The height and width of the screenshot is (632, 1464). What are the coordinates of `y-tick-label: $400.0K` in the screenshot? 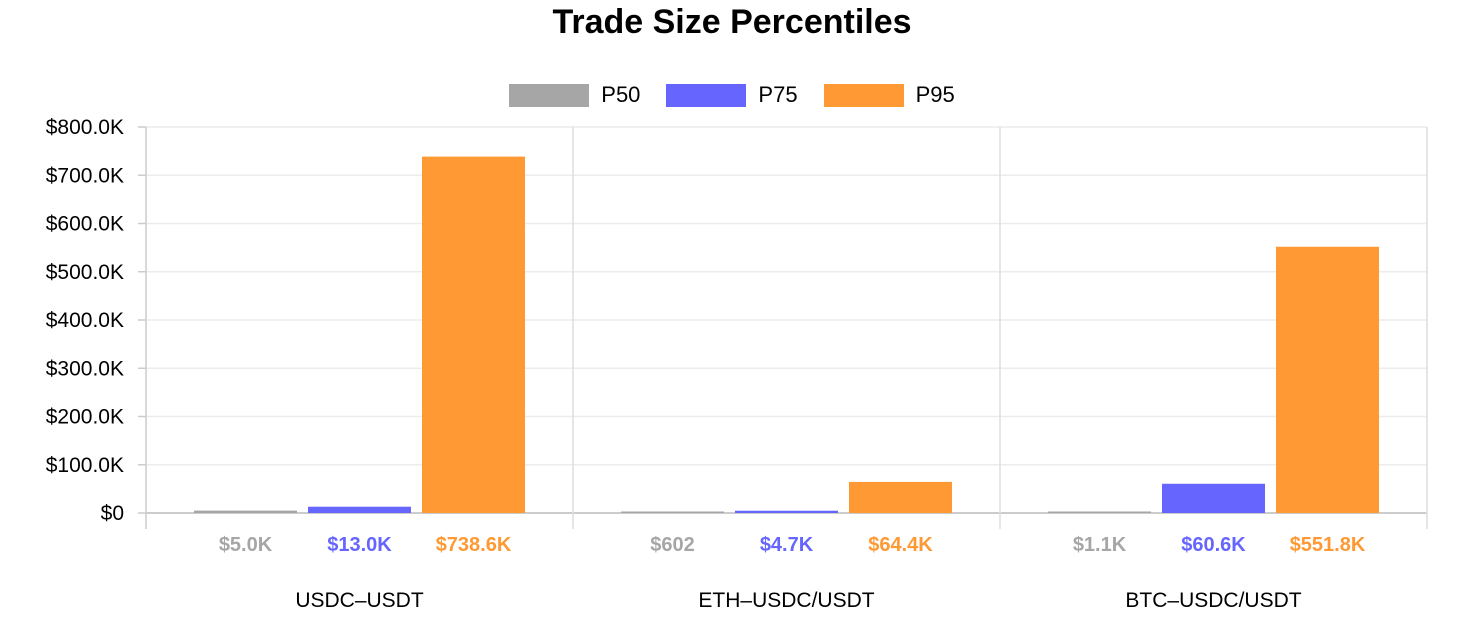 It's located at (85, 320).